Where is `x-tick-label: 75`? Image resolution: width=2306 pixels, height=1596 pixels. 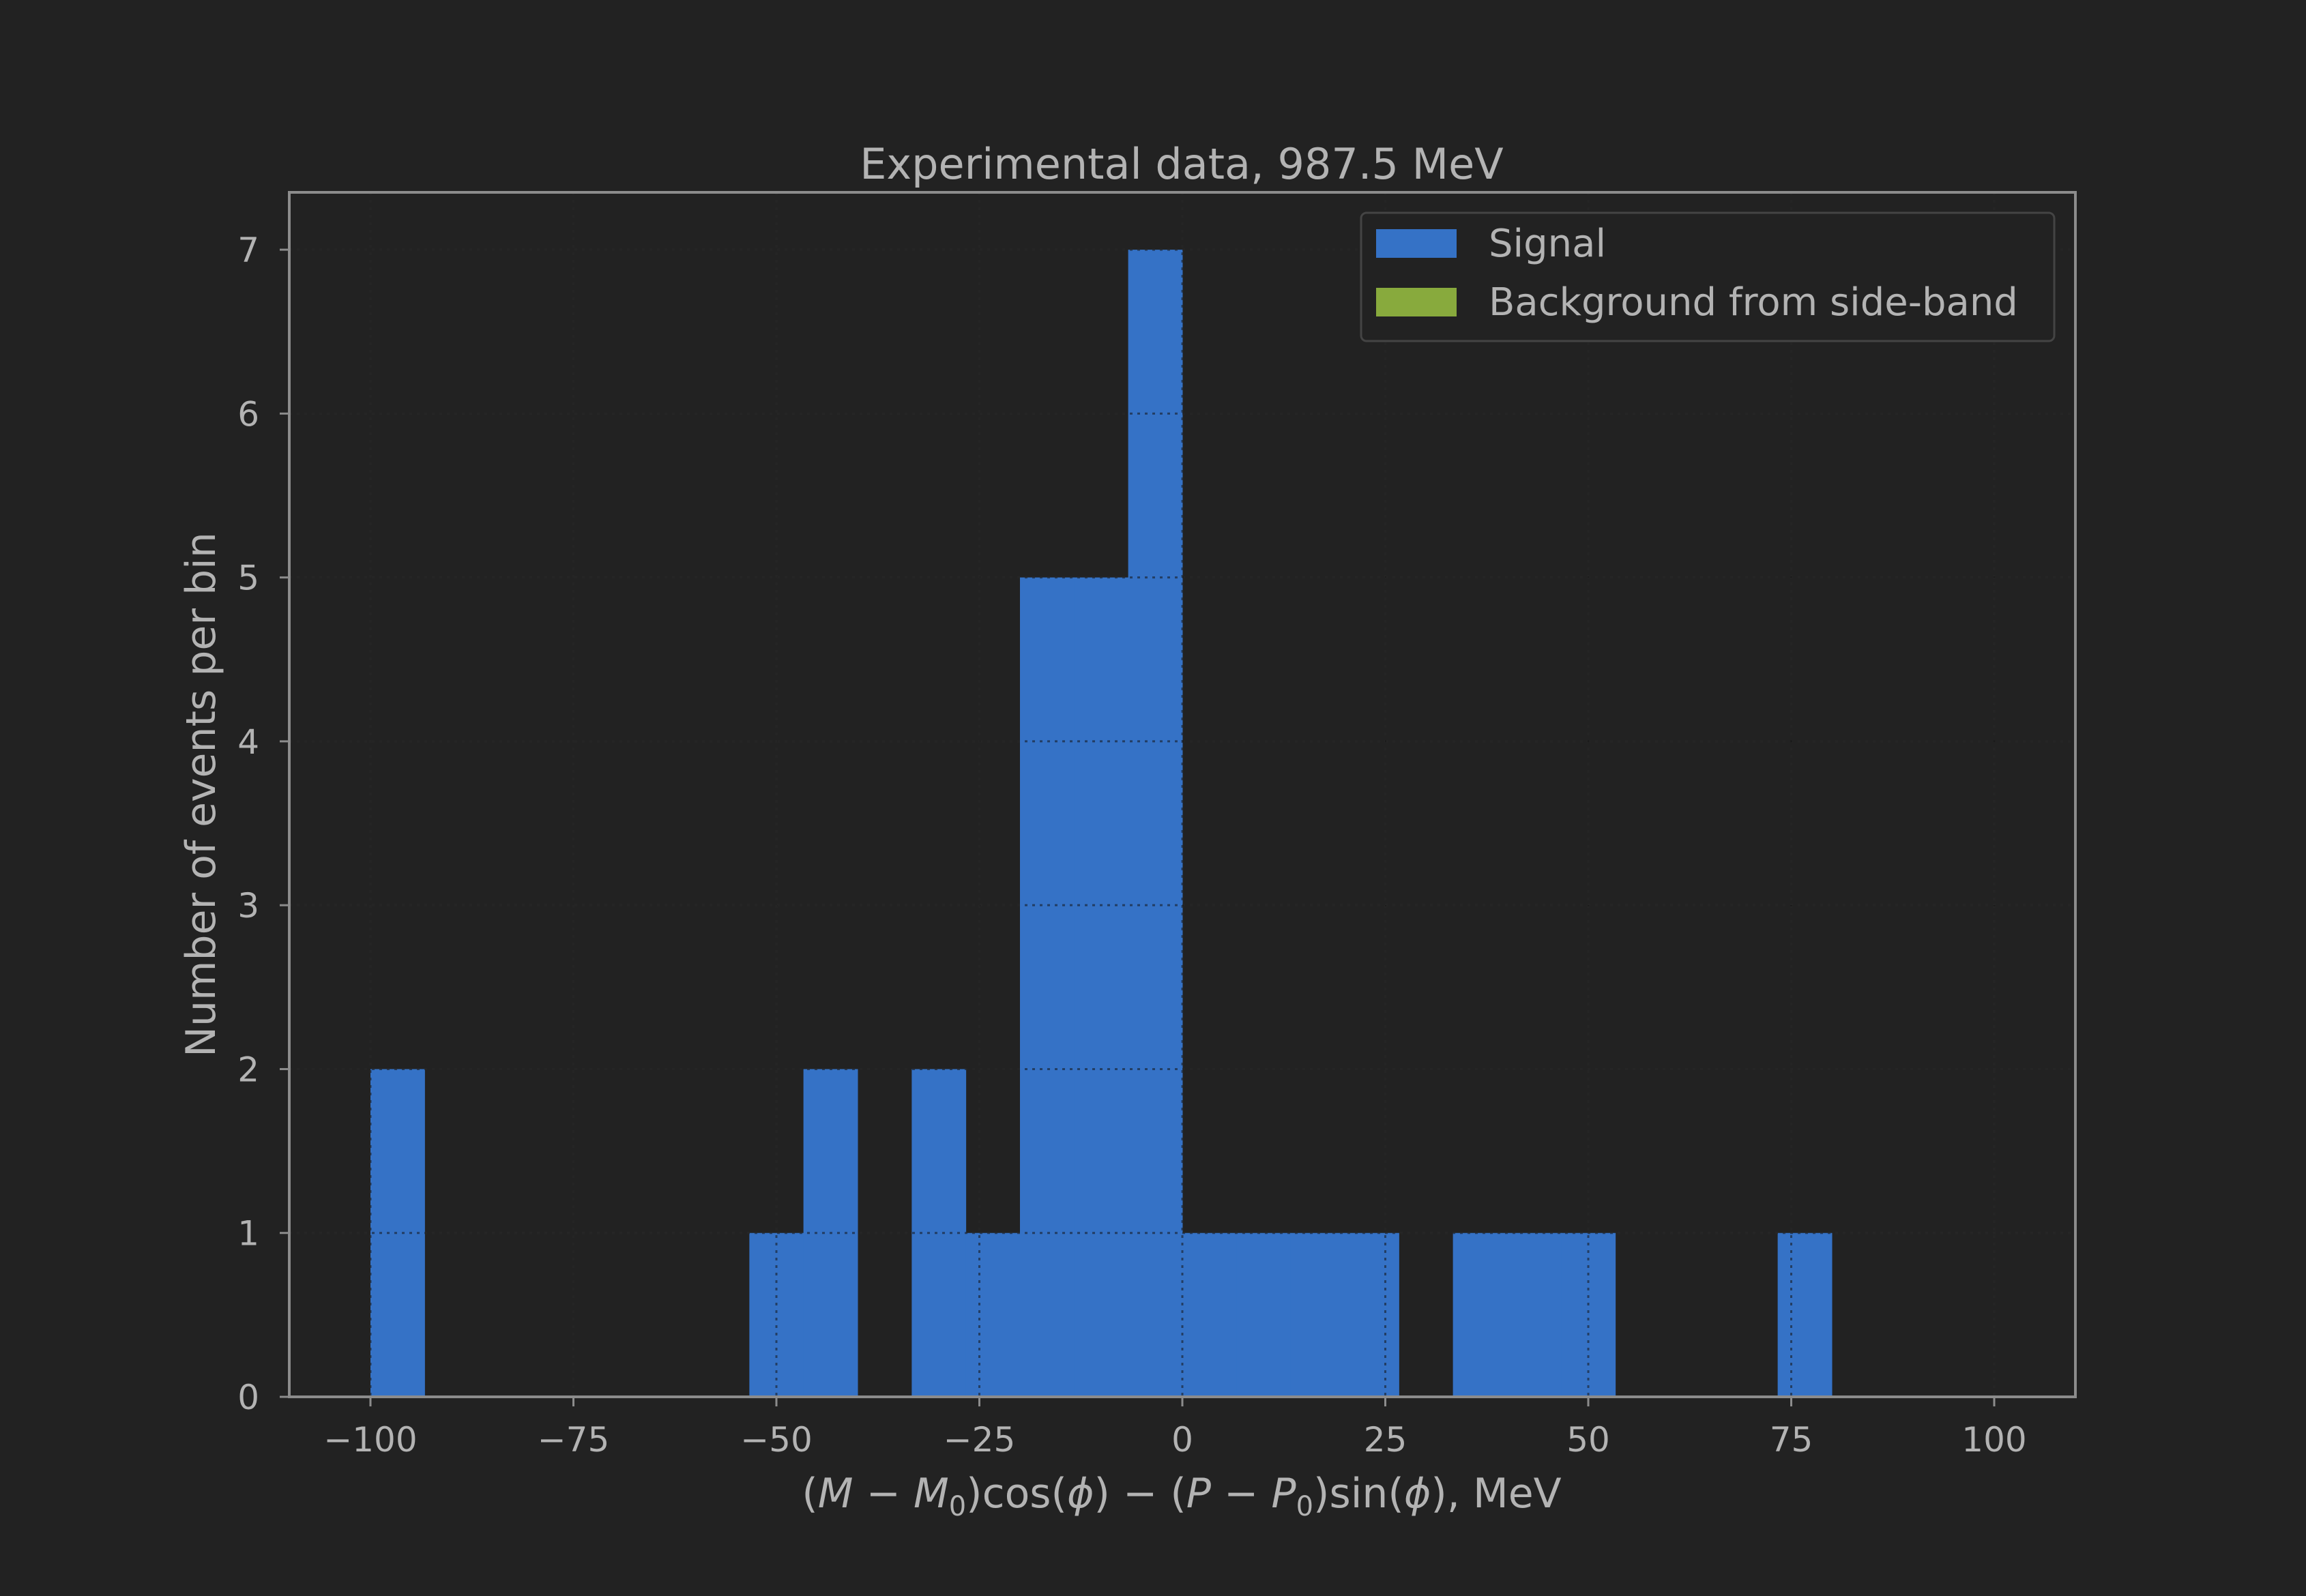
x-tick-label: 75 is located at coordinates (1791, 1440).